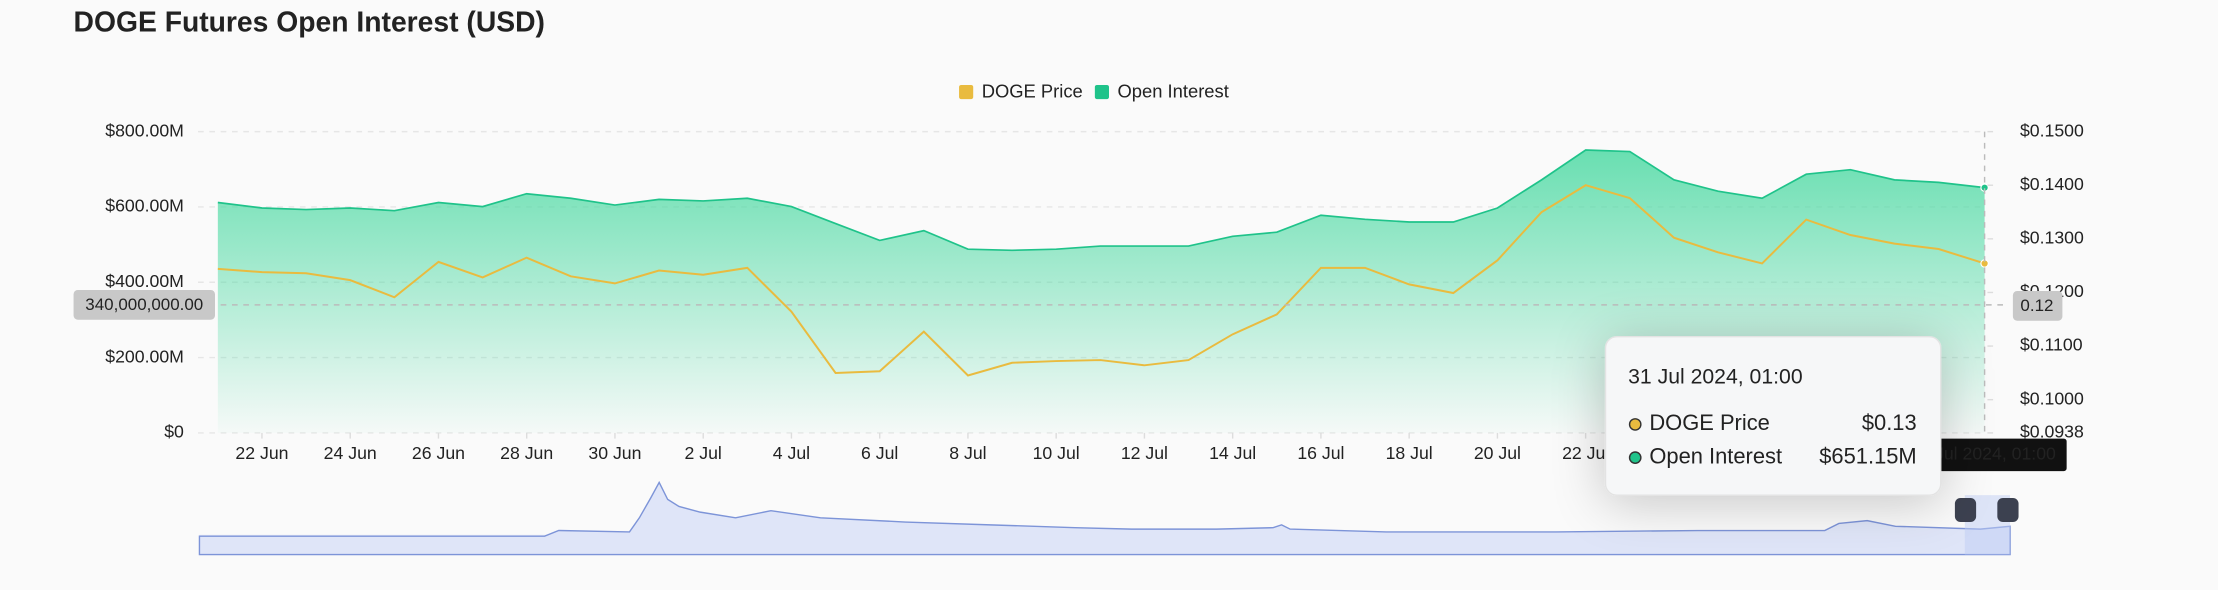 The width and height of the screenshot is (2218, 590). I want to click on x-tick-label: 24 Jun, so click(350, 453).